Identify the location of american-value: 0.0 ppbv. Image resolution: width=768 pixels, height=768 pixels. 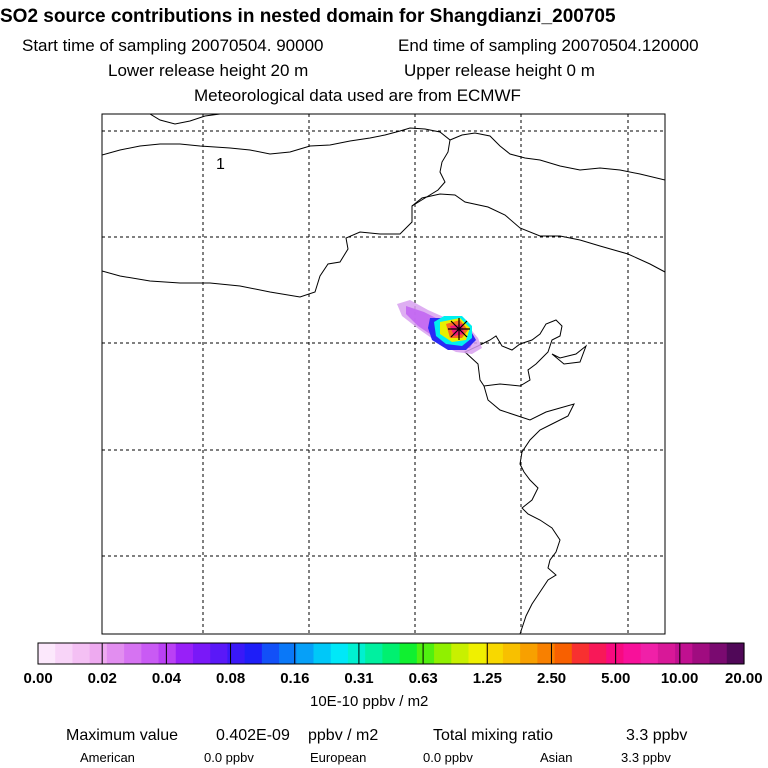
(229, 757).